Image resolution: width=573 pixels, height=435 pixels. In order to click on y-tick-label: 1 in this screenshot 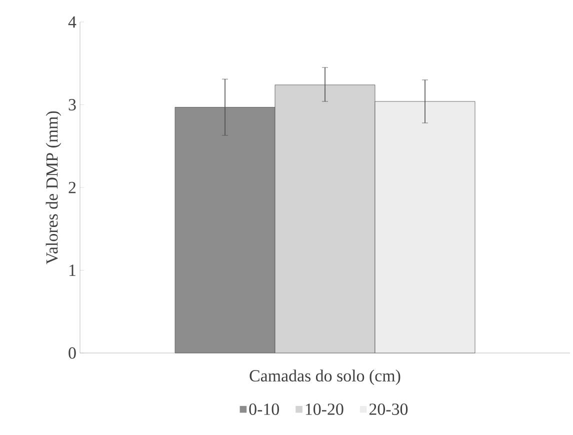, I will do `click(72, 270)`.